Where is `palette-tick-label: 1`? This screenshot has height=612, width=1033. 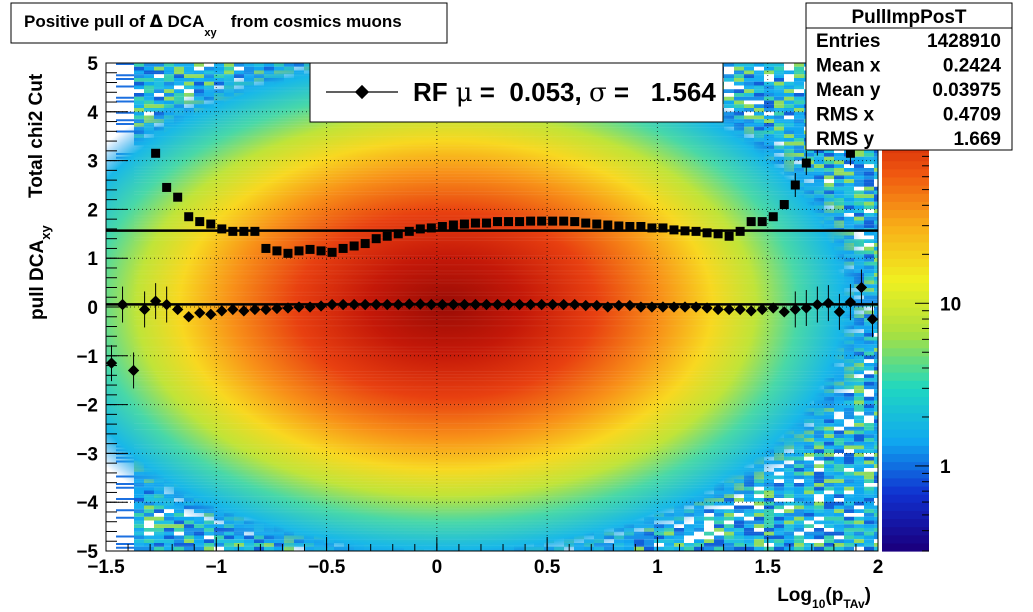 palette-tick-label: 1 is located at coordinates (945, 467).